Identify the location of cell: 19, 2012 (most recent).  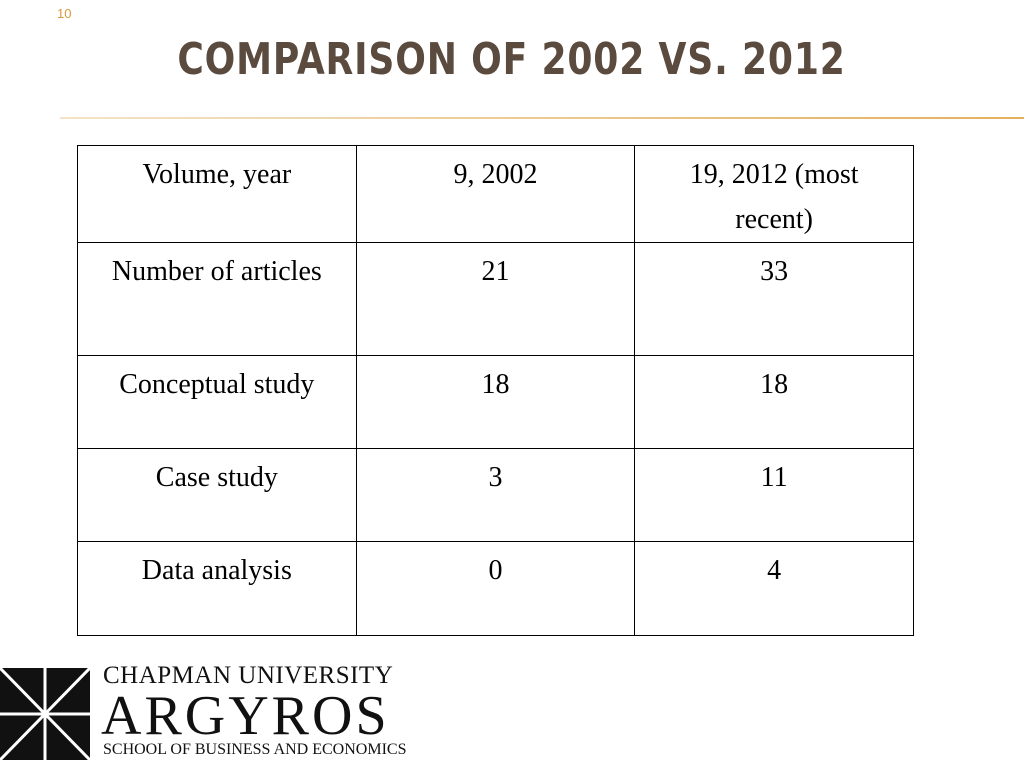
(774, 194).